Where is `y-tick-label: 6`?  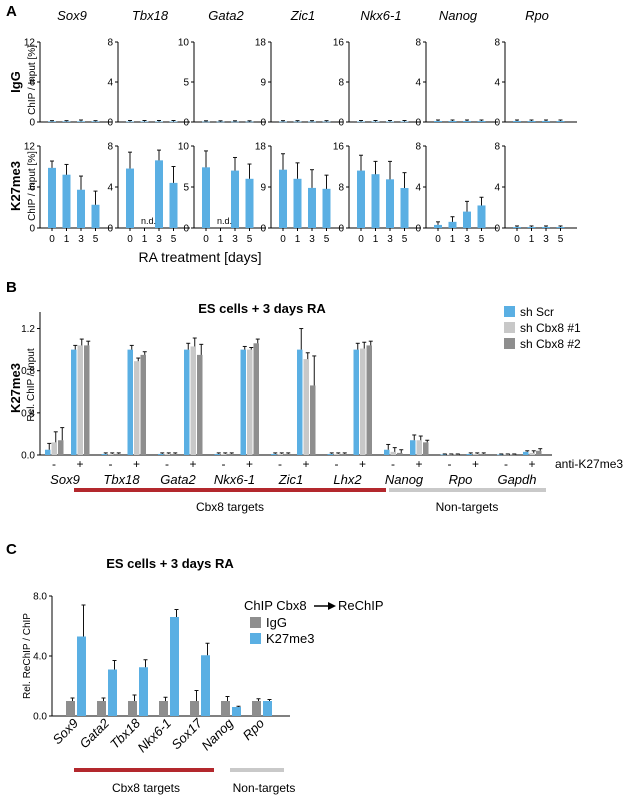
y-tick-label: 6 is located at coordinates (32, 188).